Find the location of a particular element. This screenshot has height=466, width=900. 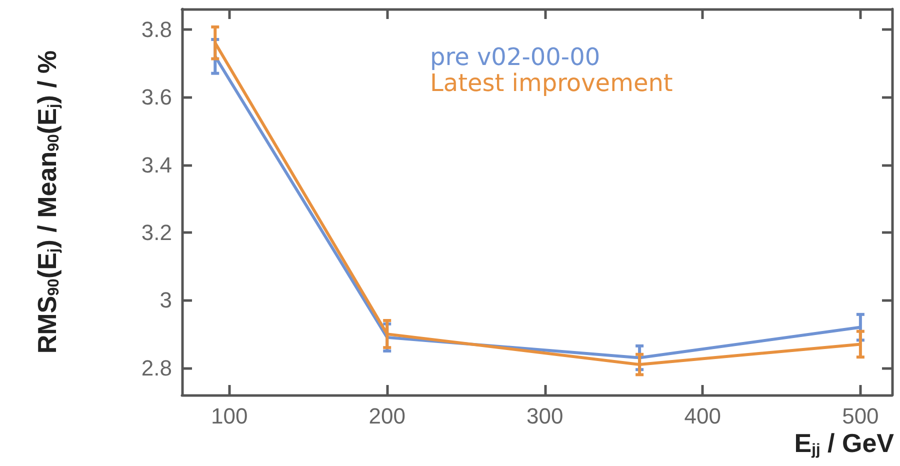

y-tick-label: 2.8 is located at coordinates (156, 367).